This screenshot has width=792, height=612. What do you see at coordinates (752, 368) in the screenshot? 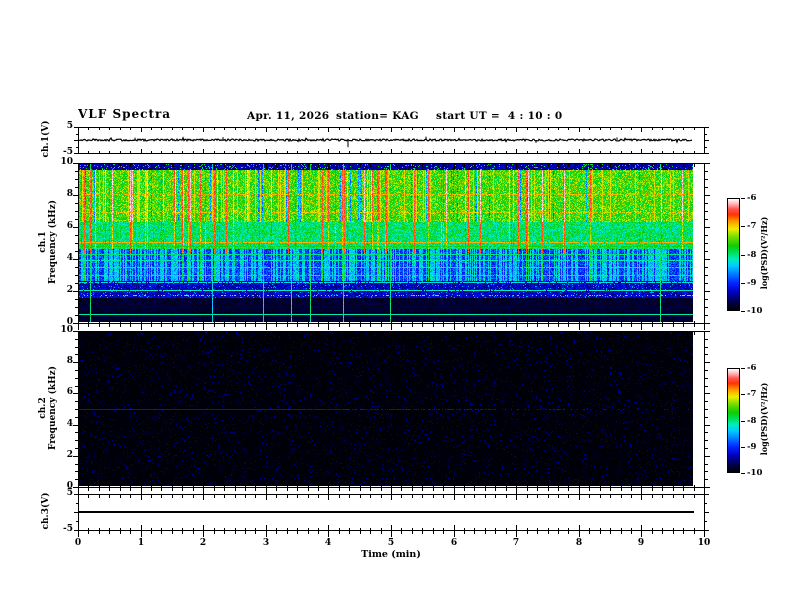
I see `colorbar-tick-label: -6` at bounding box center [752, 368].